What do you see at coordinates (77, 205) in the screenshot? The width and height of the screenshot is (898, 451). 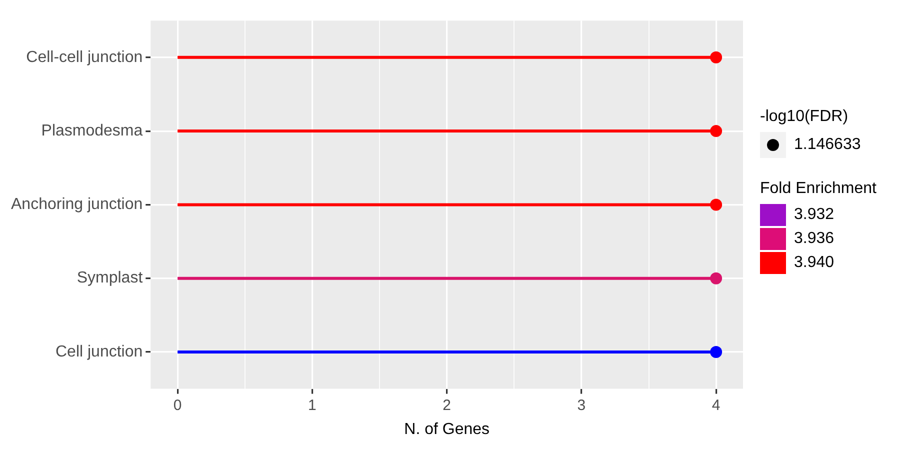 I see `y-tick-label: Anchoring junction` at bounding box center [77, 205].